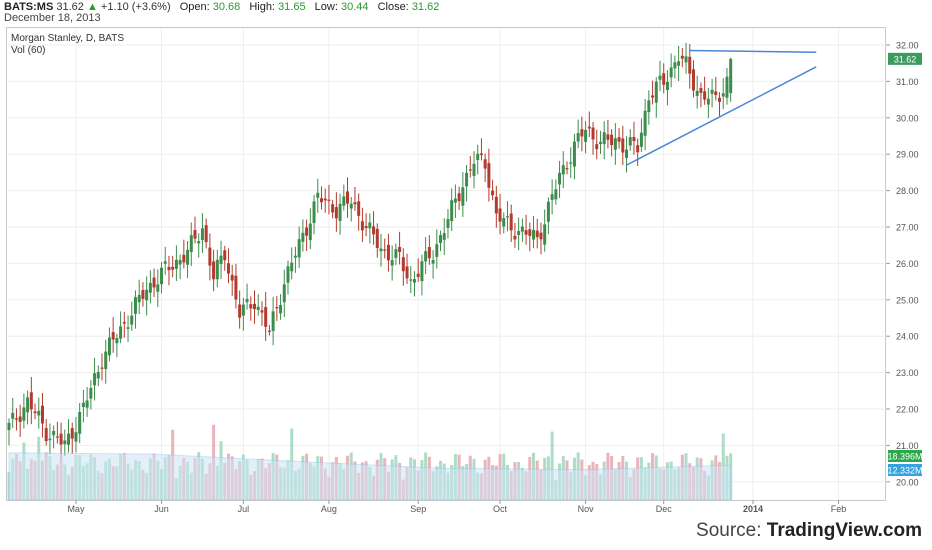 The height and width of the screenshot is (550, 932). Describe the element at coordinates (839, 509) in the screenshot. I see `x-tick-label: Feb` at that location.